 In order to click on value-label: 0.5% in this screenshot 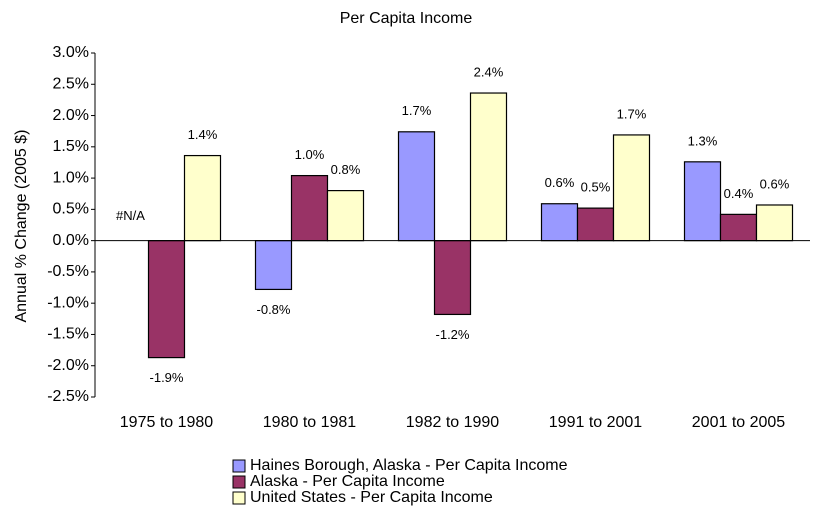, I will do `click(596, 187)`.